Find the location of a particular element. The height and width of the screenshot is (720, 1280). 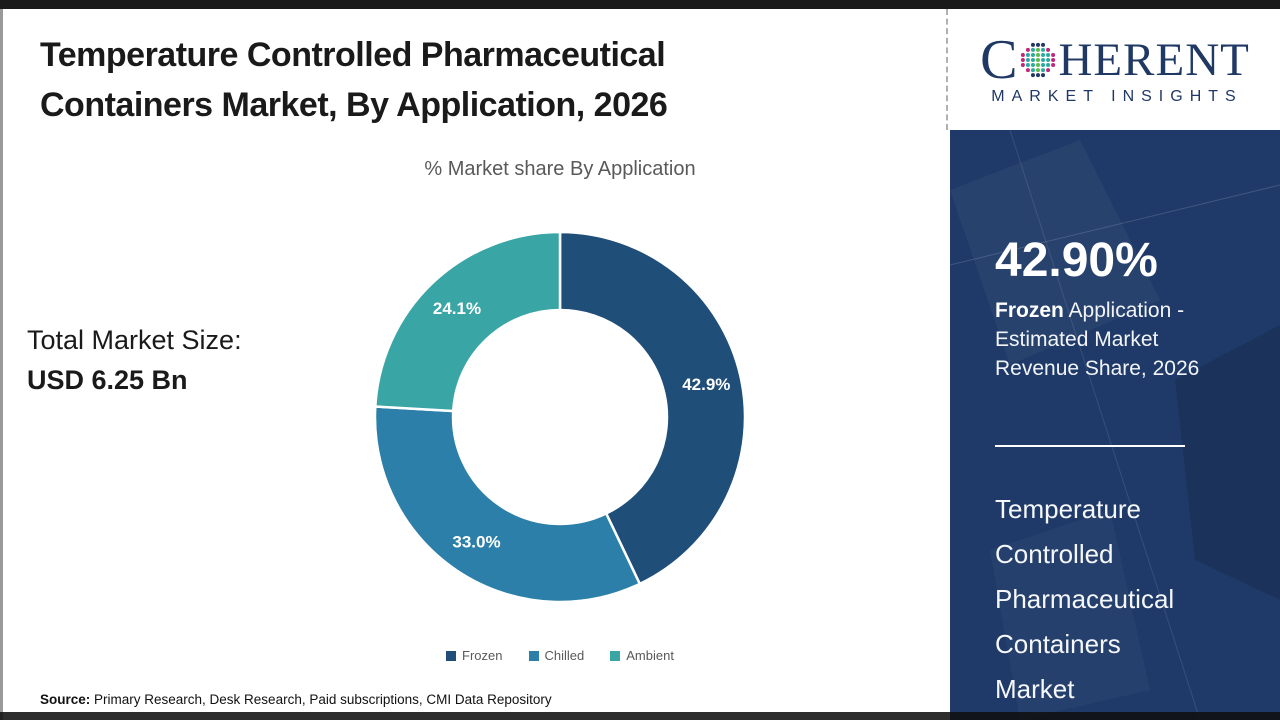

dashed-separator is located at coordinates (947, 69).